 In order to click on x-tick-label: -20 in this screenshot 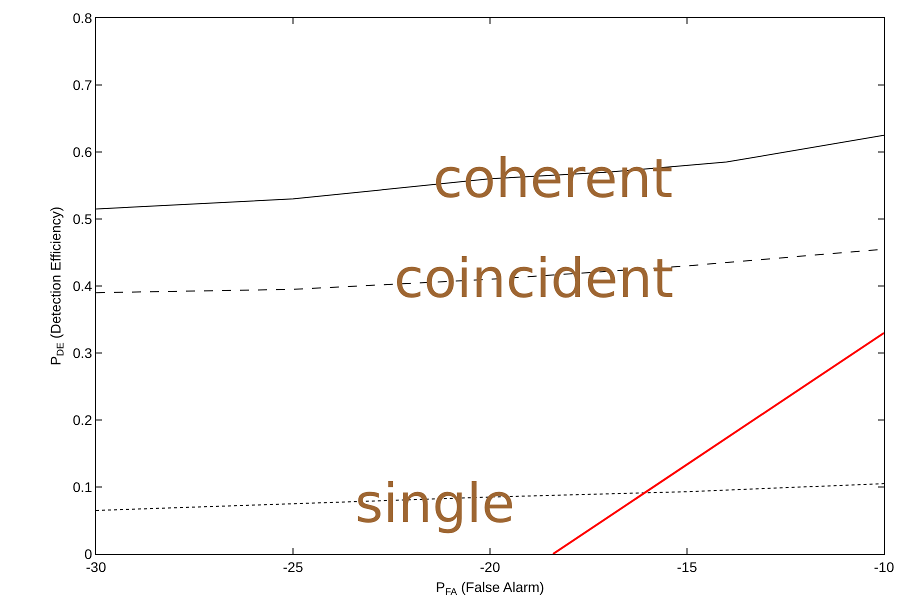, I will do `click(490, 566)`.